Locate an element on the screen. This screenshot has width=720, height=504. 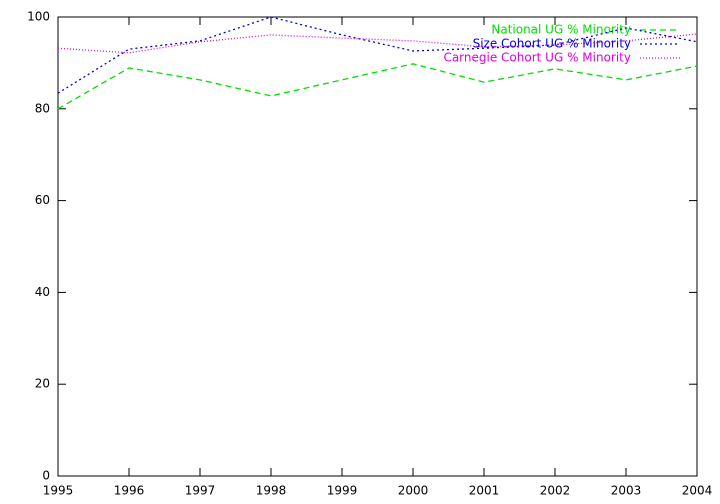
x-tick-label: 2000 is located at coordinates (413, 491).